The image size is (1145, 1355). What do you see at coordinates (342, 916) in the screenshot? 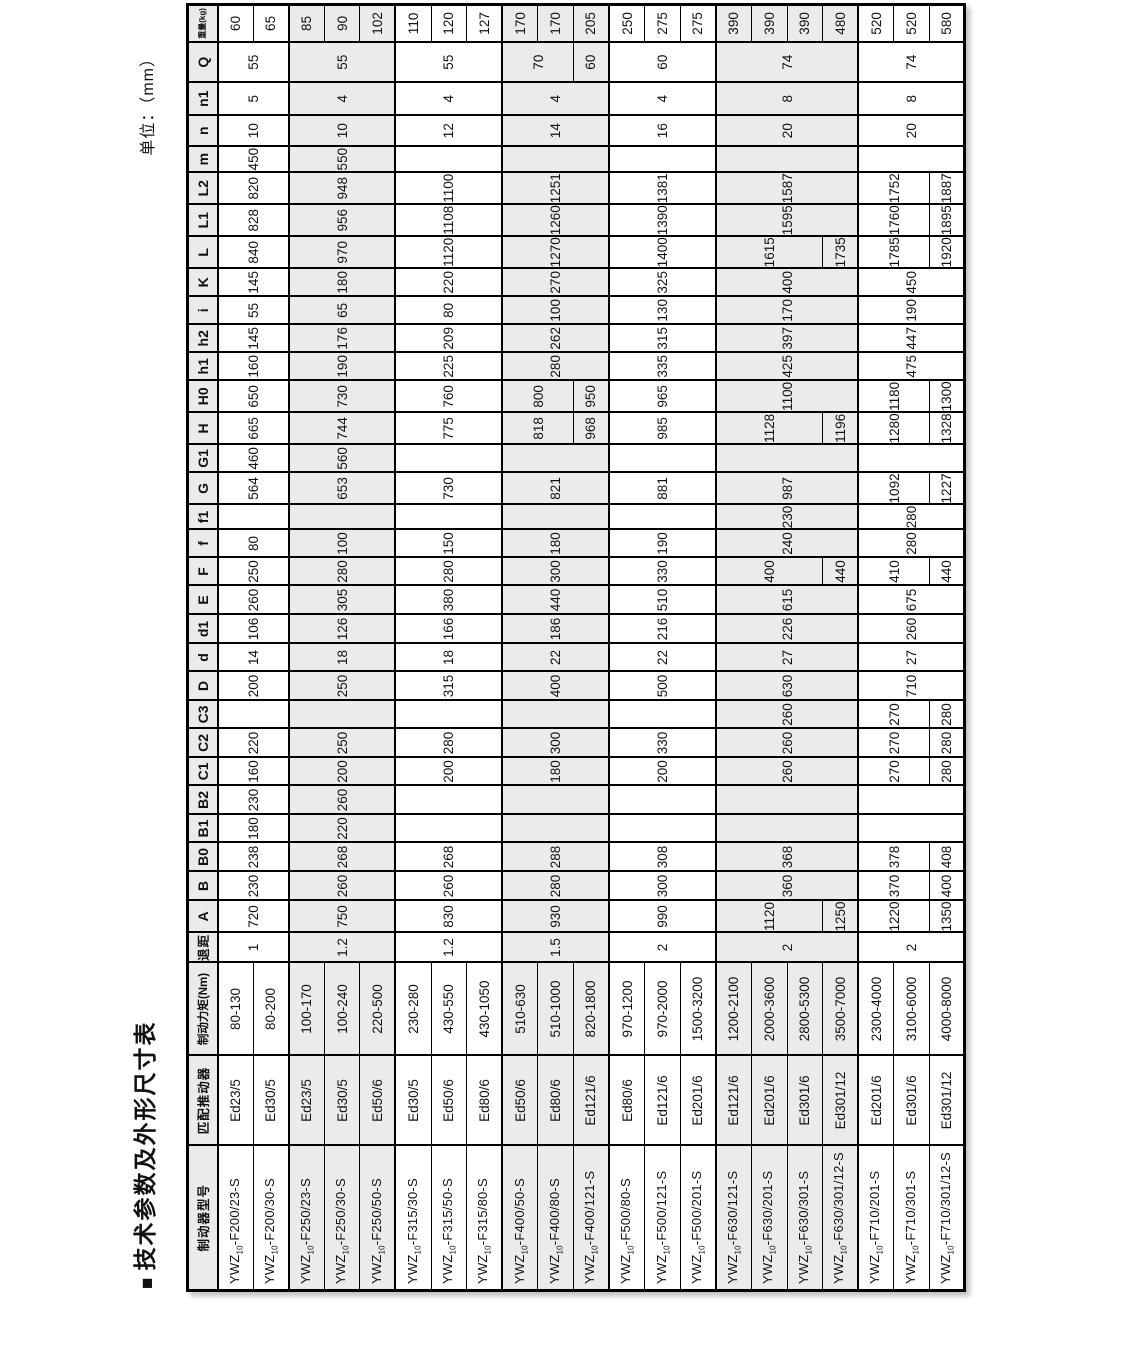
I see `value-cell: 750` at bounding box center [342, 916].